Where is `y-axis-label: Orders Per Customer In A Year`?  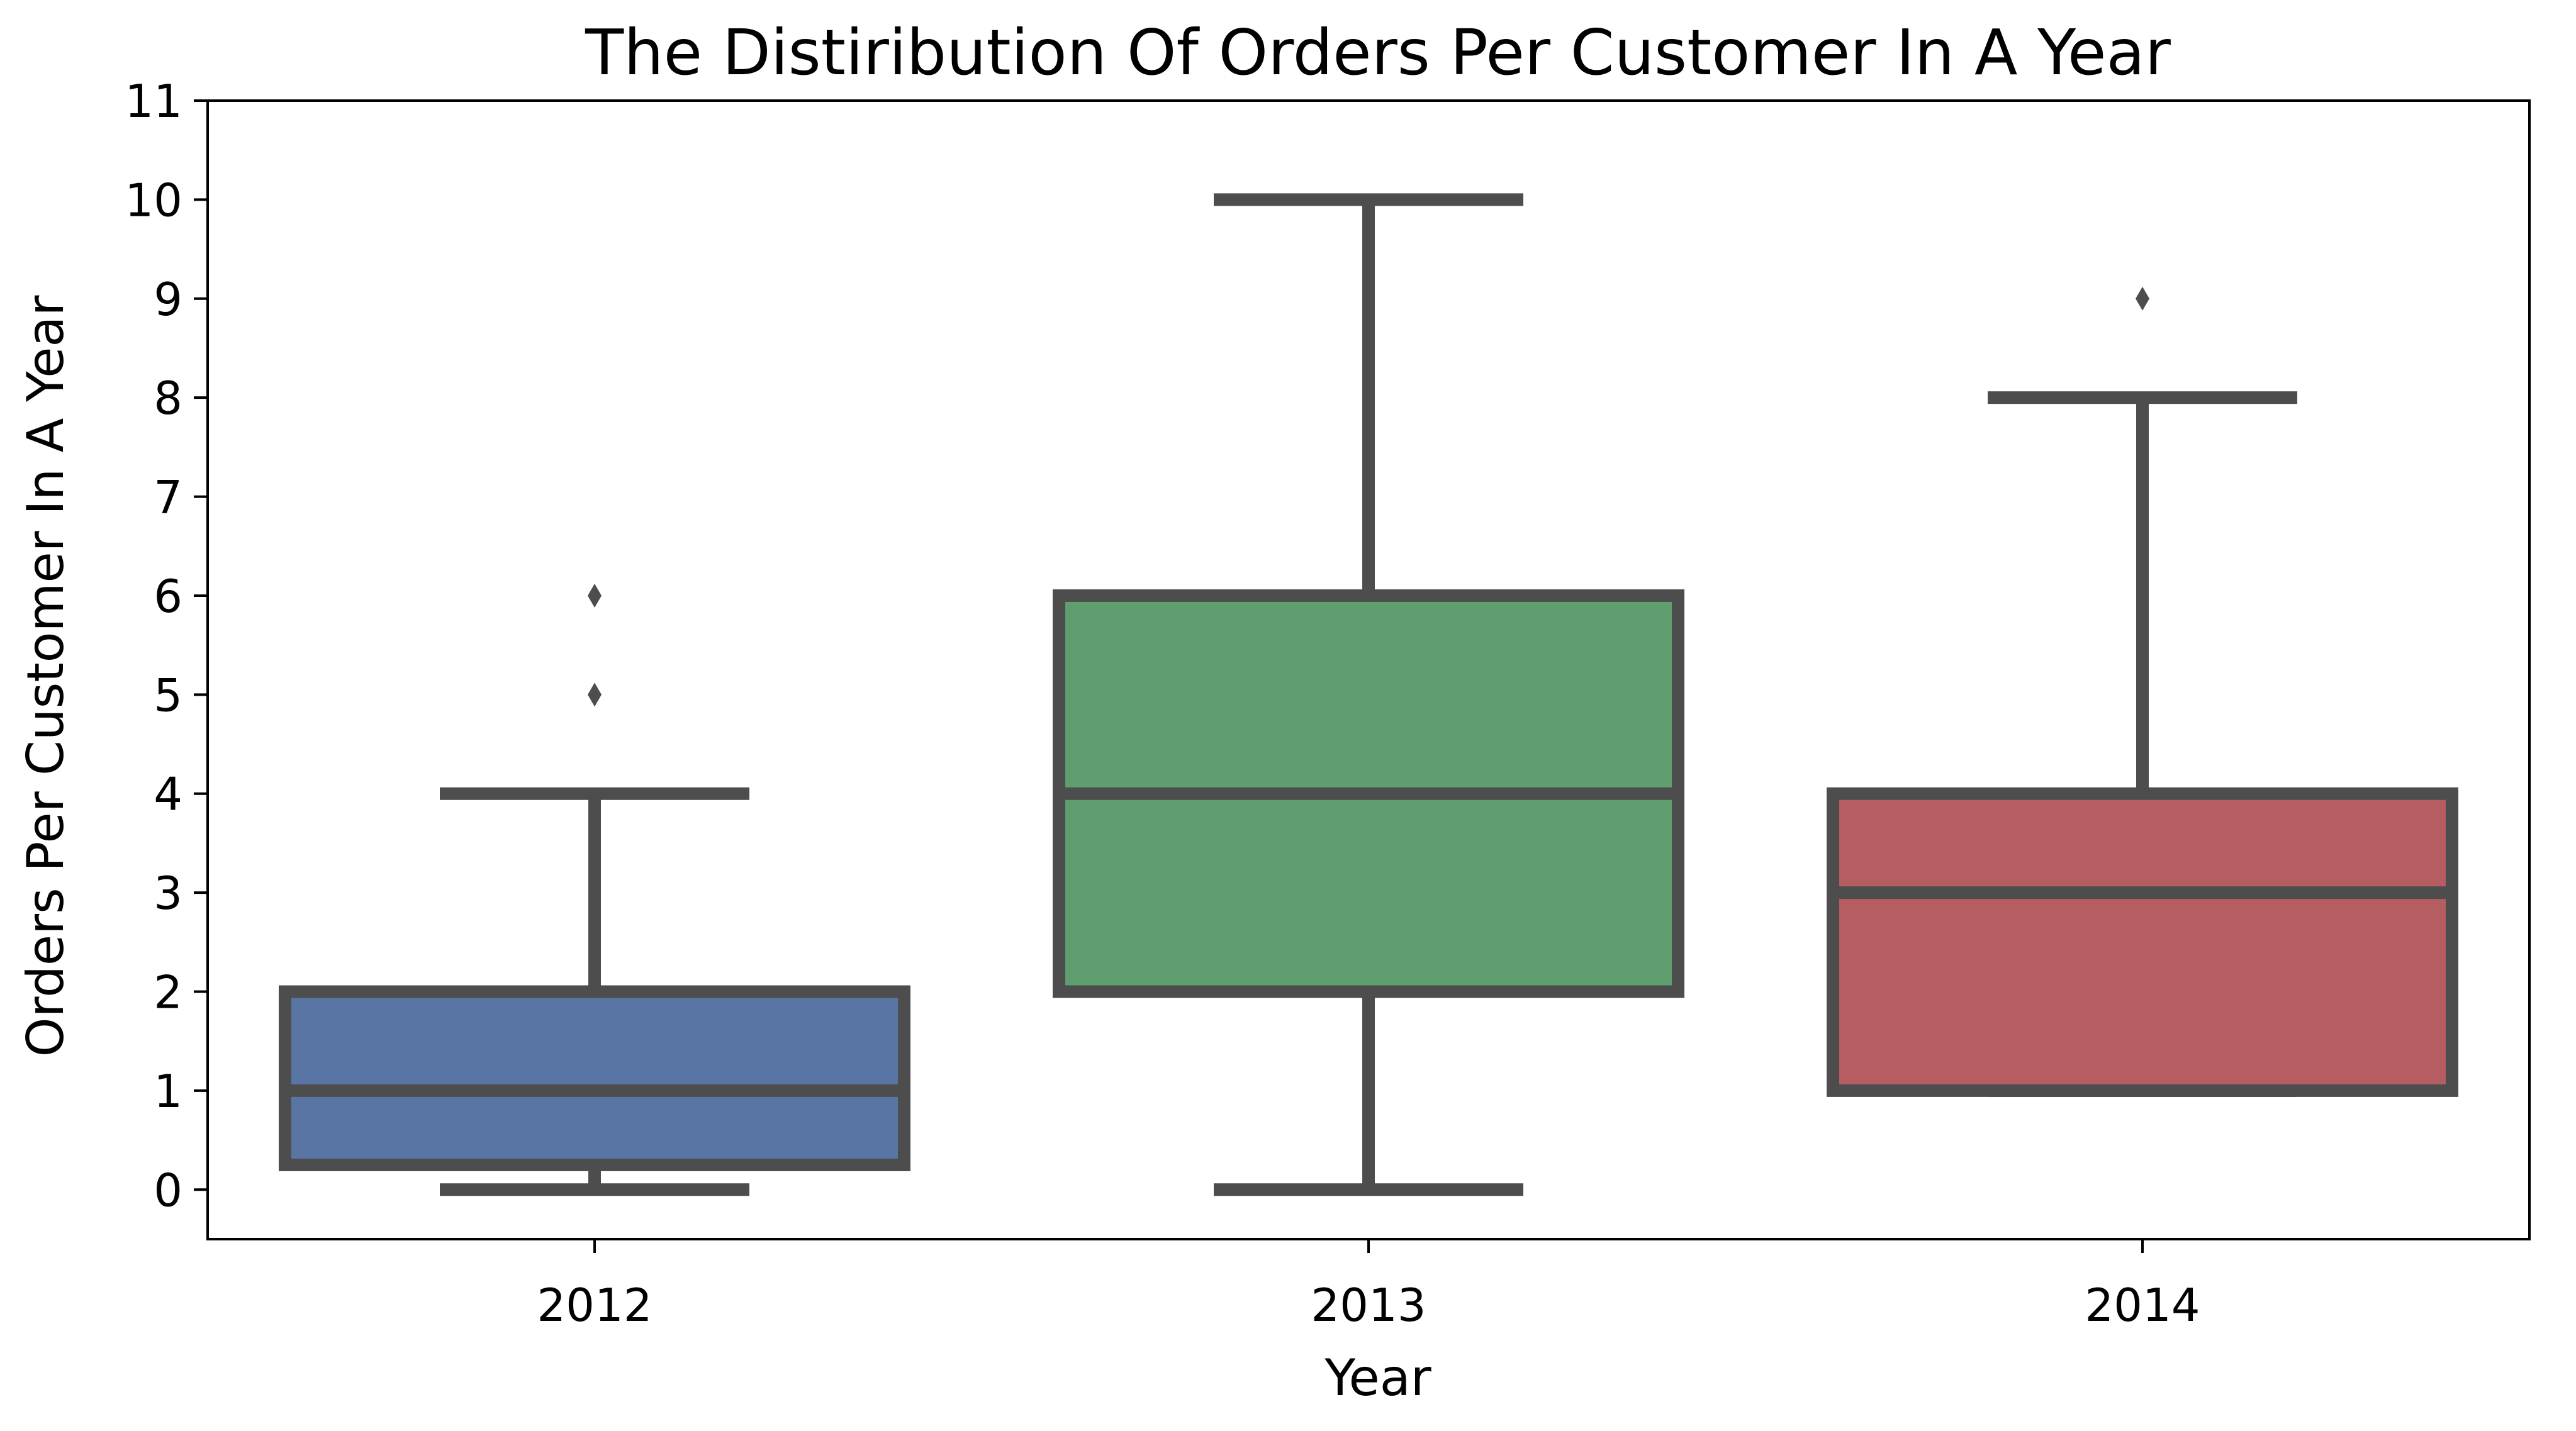 y-axis-label: Orders Per Customer In A Year is located at coordinates (45, 676).